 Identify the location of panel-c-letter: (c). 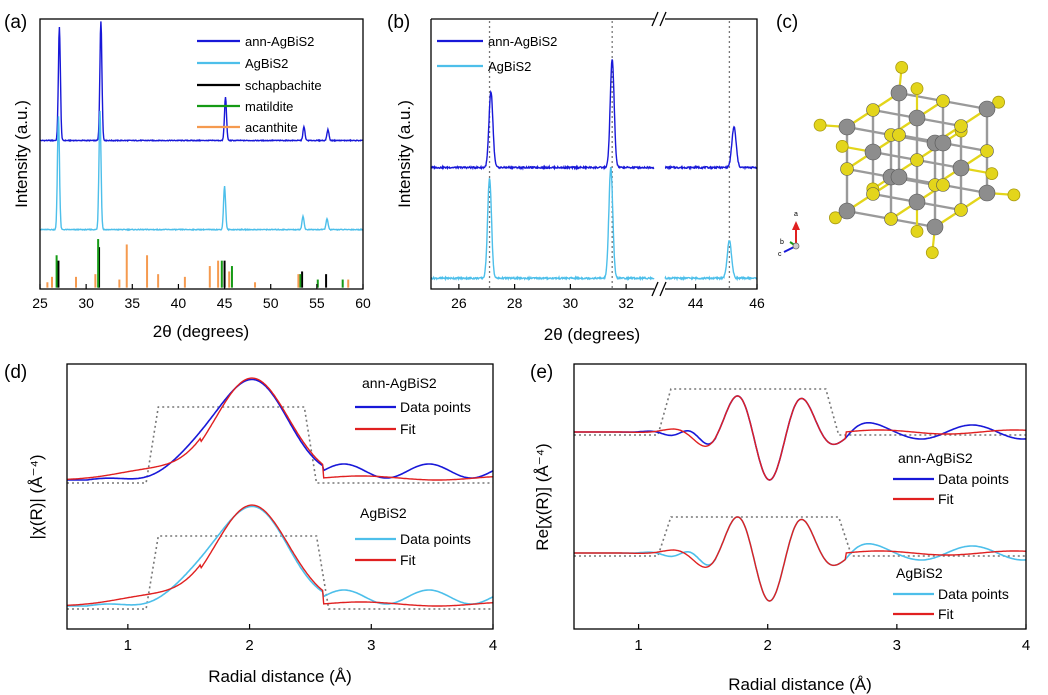
(787, 22).